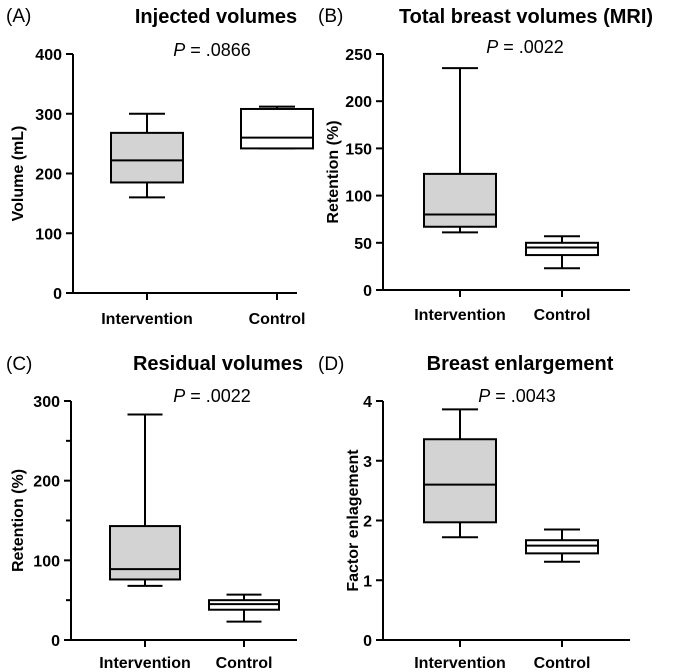 The height and width of the screenshot is (672, 673). What do you see at coordinates (331, 364) in the screenshot?
I see `panel-label: (D)` at bounding box center [331, 364].